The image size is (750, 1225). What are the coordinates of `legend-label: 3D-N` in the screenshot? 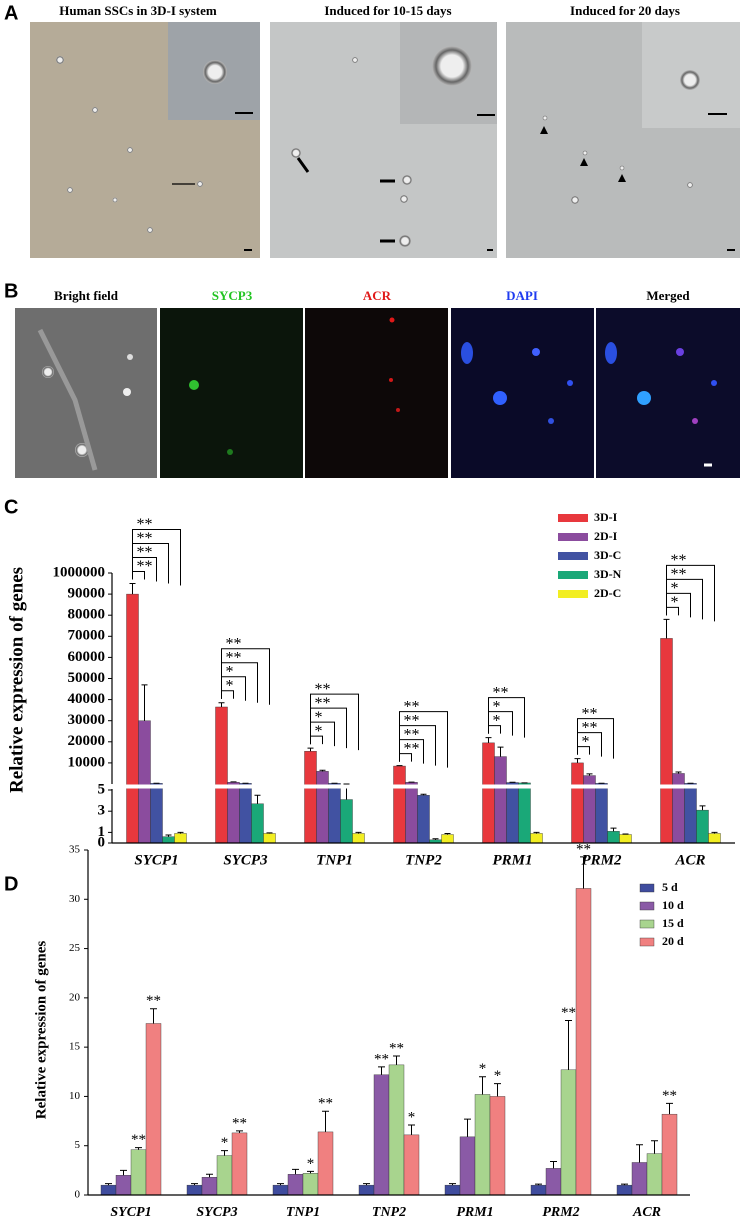 It's located at (608, 574).